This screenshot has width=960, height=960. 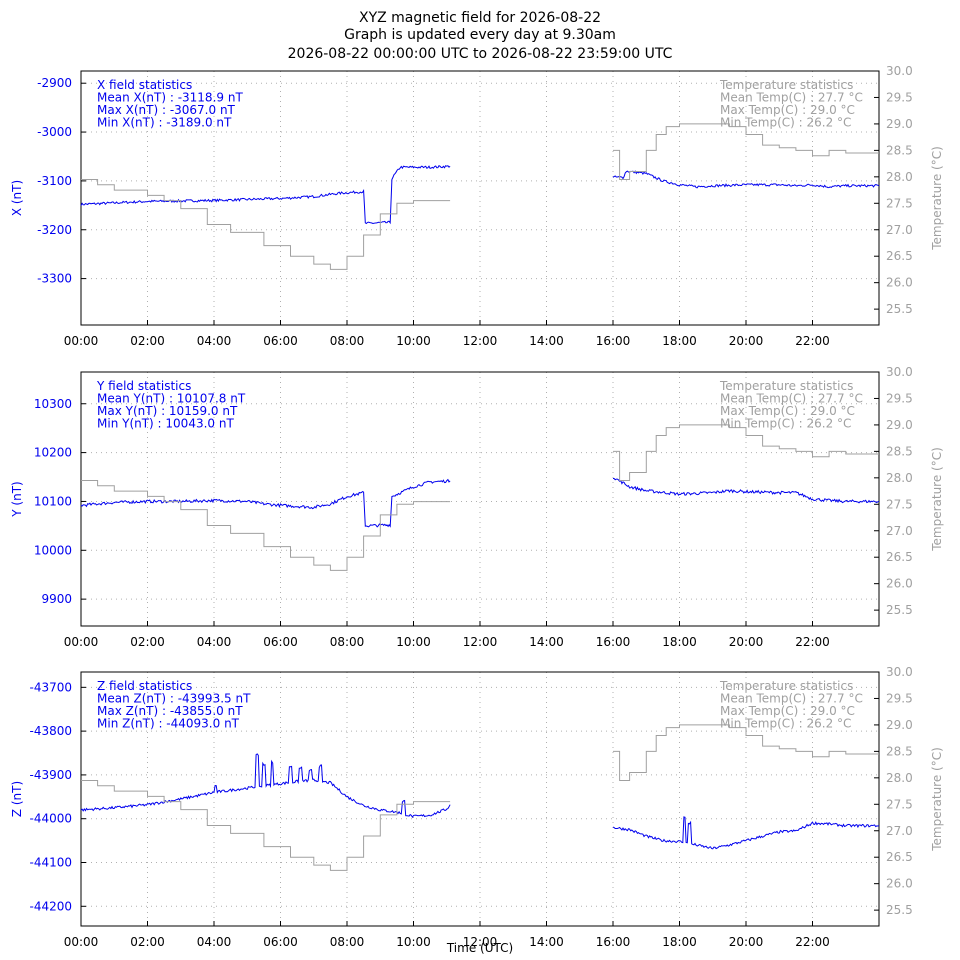 I want to click on y-tick-label: 10300, so click(x=53, y=404).